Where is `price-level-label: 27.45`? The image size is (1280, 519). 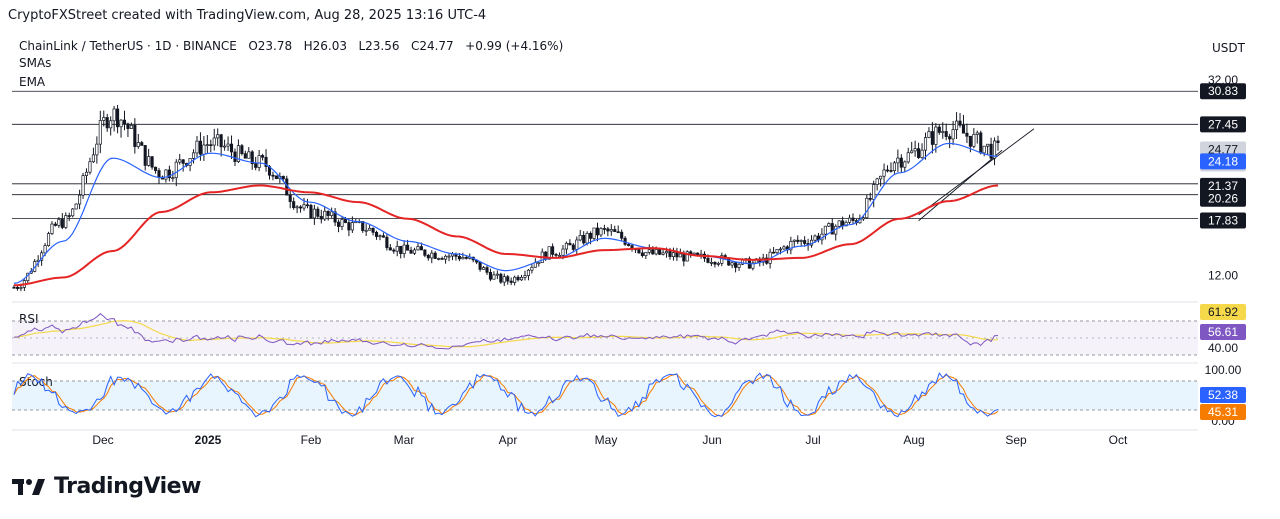 price-level-label: 27.45 is located at coordinates (1223, 124).